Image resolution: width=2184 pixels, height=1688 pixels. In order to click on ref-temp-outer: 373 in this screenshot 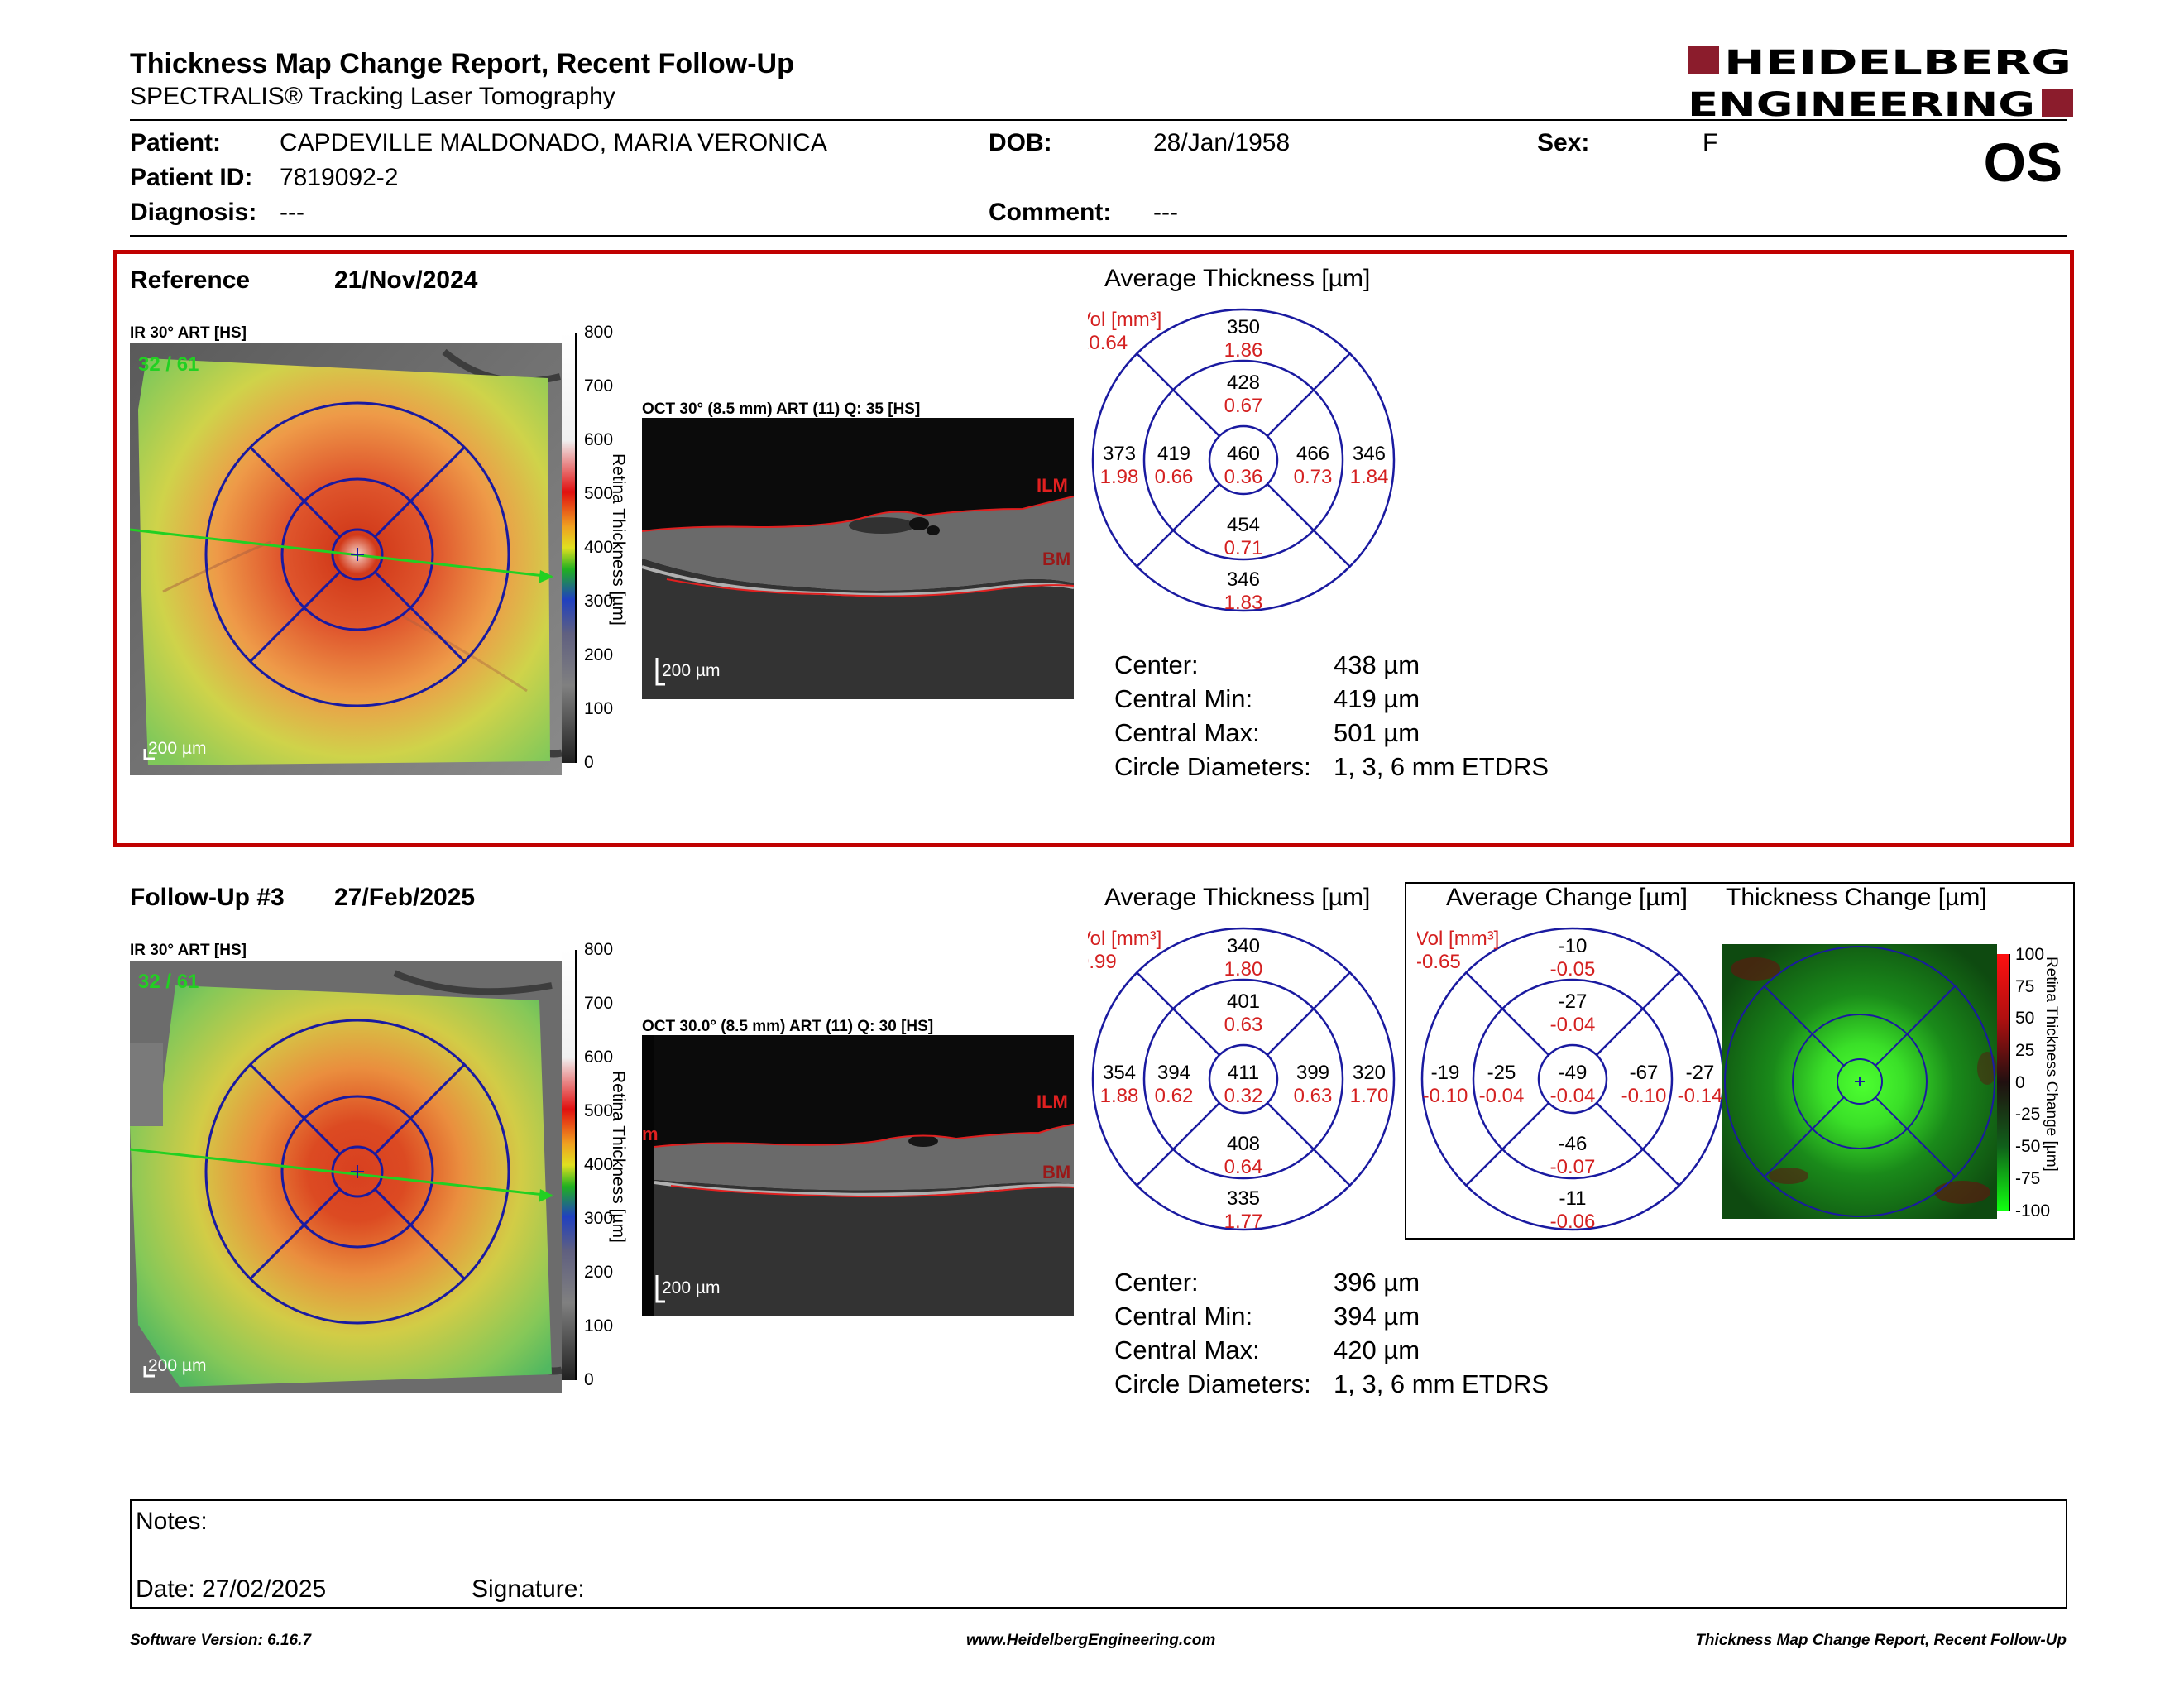, I will do `click(1119, 454)`.